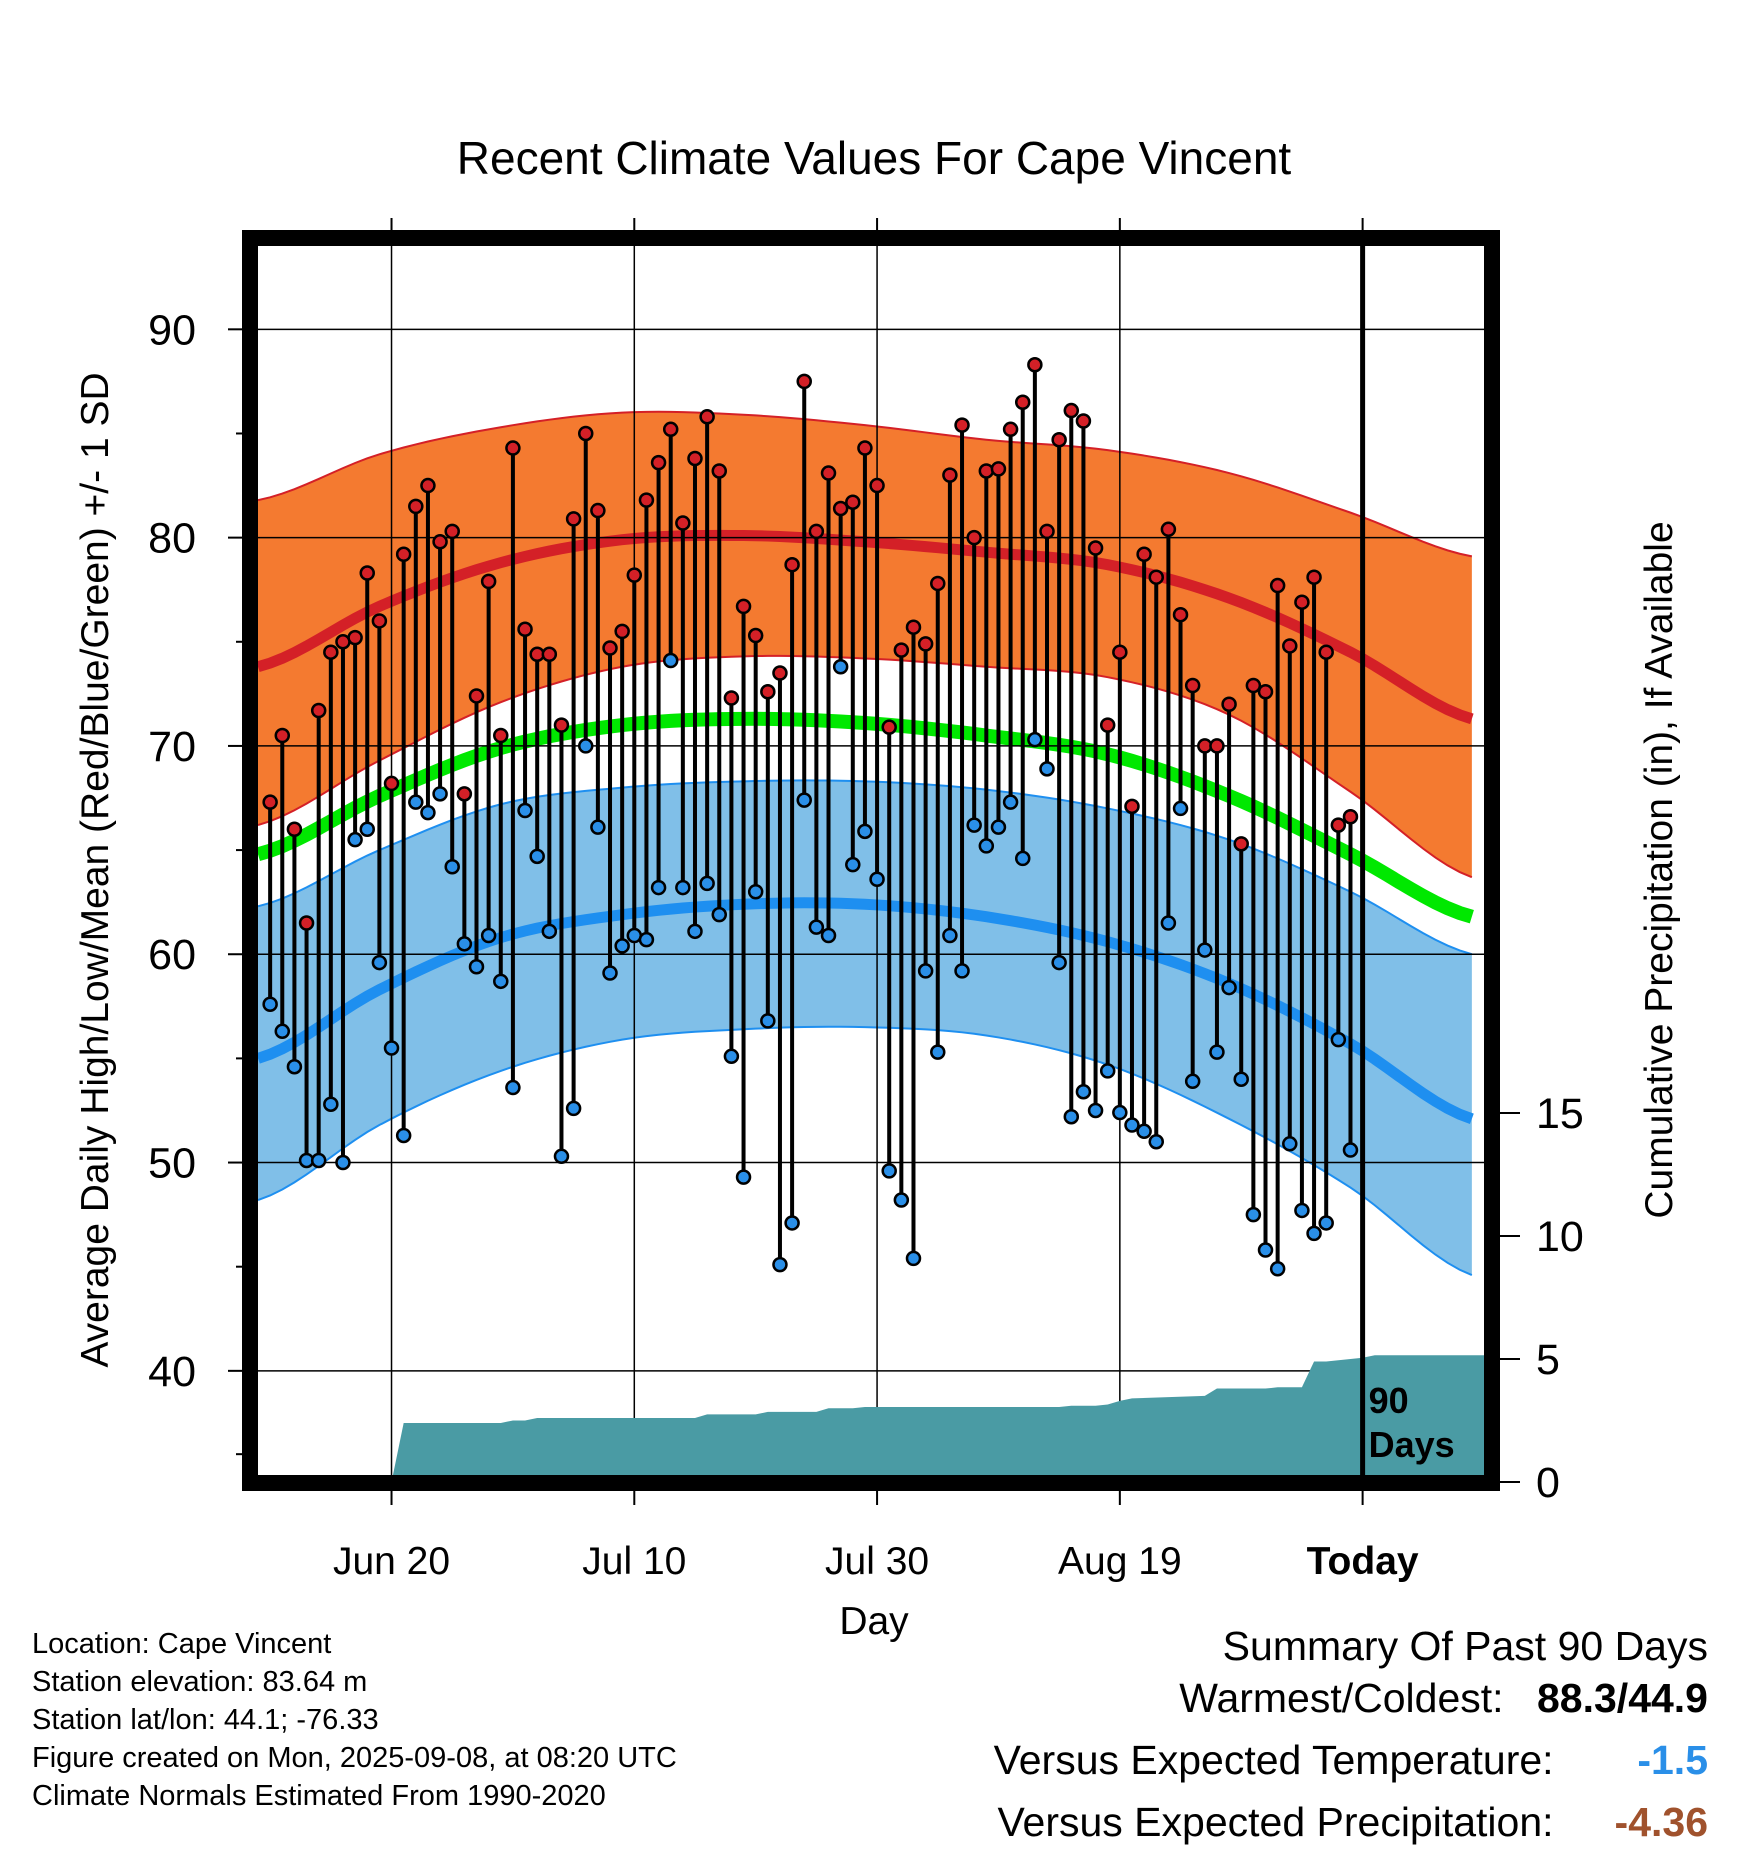 The width and height of the screenshot is (1748, 1858). What do you see at coordinates (172, 1372) in the screenshot?
I see `y-tick-label: 40` at bounding box center [172, 1372].